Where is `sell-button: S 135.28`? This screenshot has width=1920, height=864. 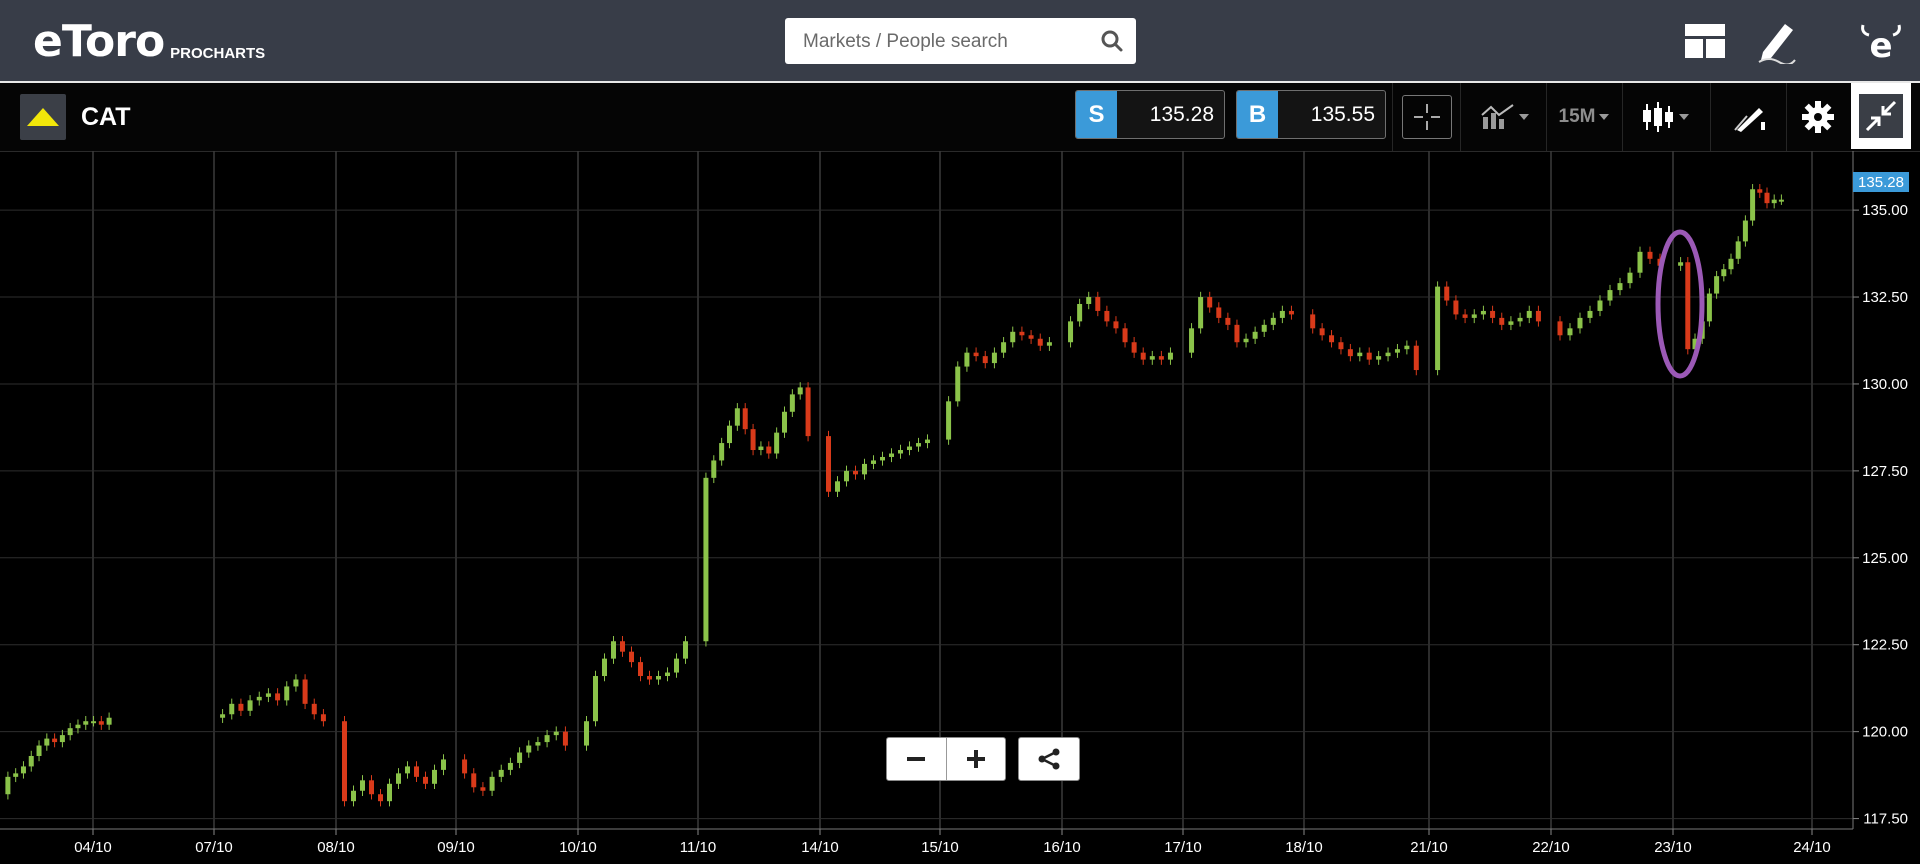 sell-button: S 135.28 is located at coordinates (1150, 114).